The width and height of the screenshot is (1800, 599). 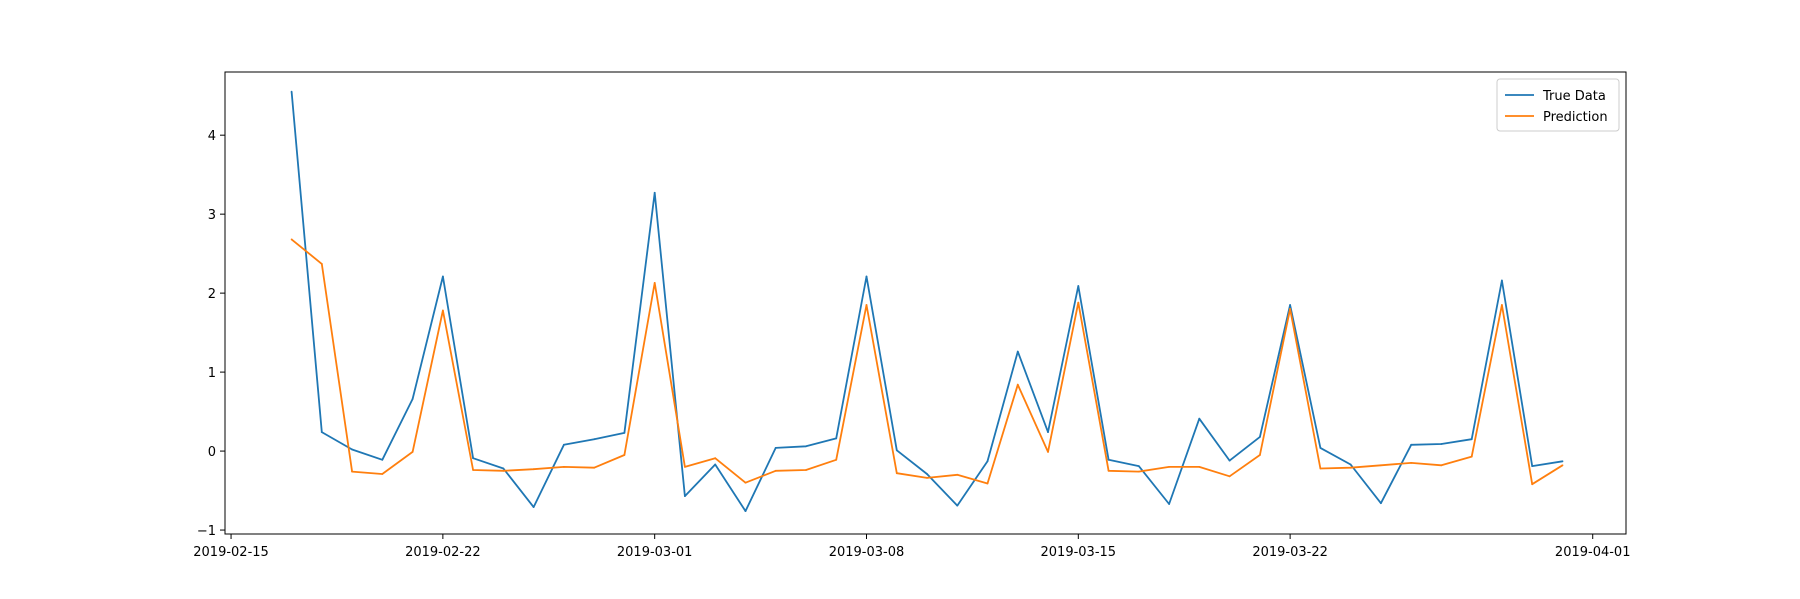 I want to click on legend-label: Prediction, so click(x=1575, y=117).